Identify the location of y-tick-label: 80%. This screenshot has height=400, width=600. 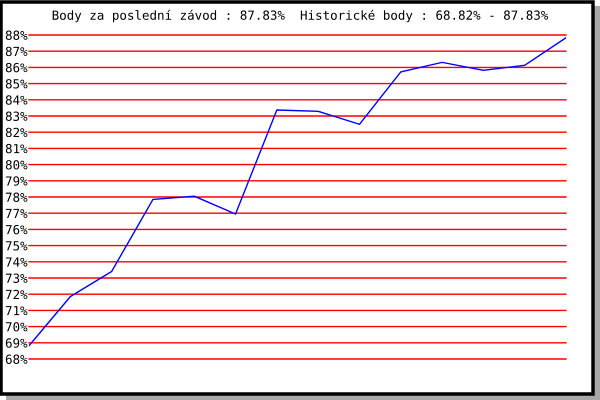
(17, 165).